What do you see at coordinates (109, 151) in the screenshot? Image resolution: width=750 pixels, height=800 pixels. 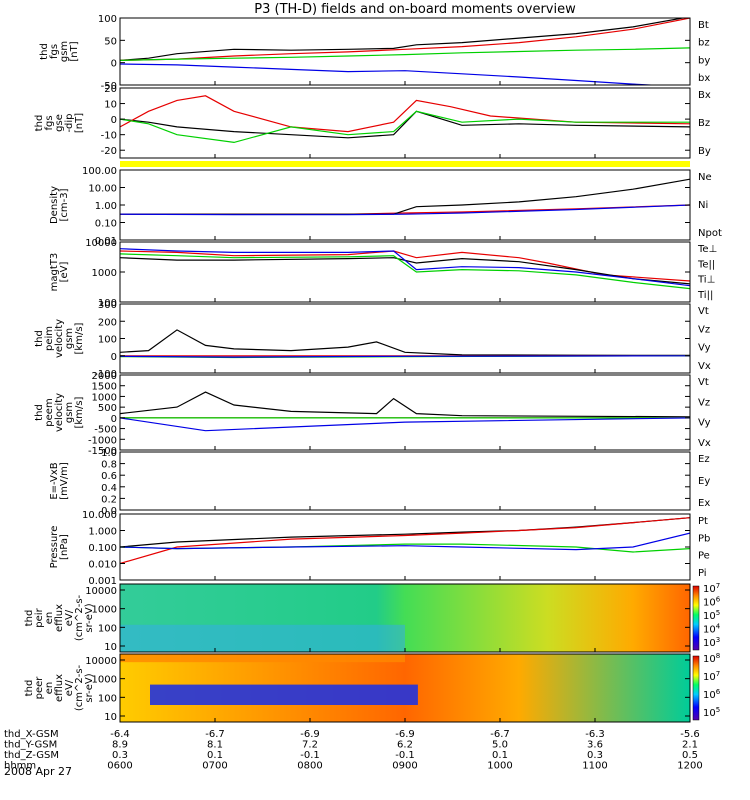 I see `y-tick-label: -20` at bounding box center [109, 151].